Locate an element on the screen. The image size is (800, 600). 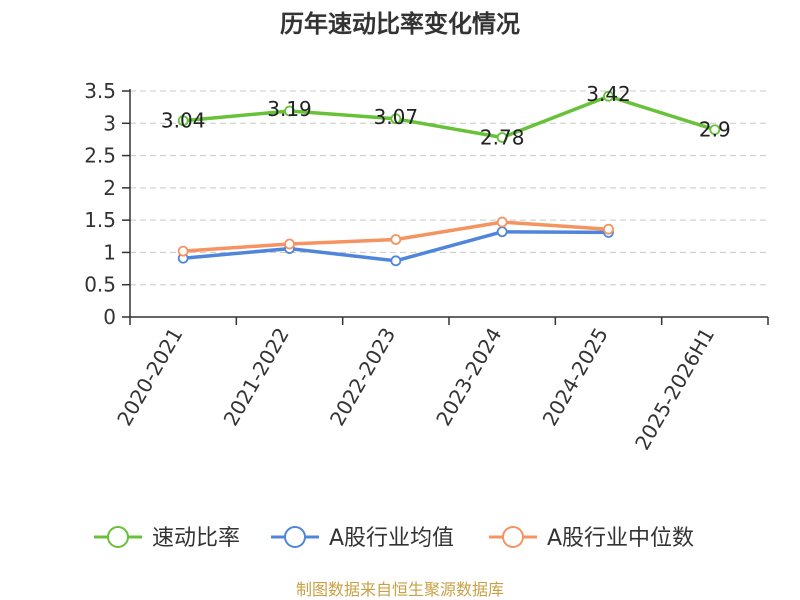
x-tick-label: 2021-2022 is located at coordinates (256, 377).